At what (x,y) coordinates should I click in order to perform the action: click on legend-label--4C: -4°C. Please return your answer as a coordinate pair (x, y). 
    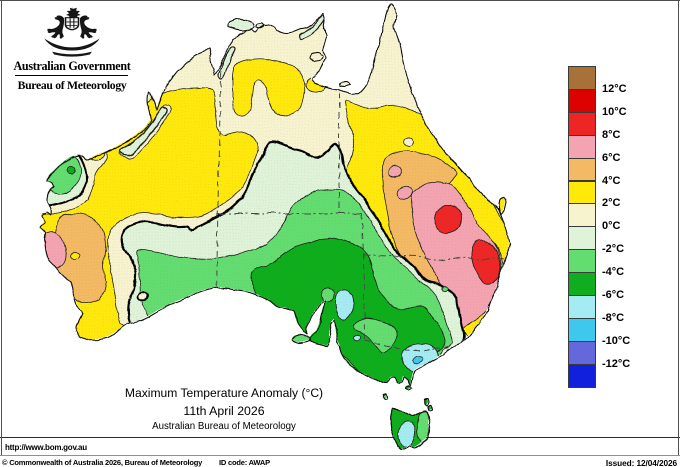
    Looking at the image, I should click on (613, 272).